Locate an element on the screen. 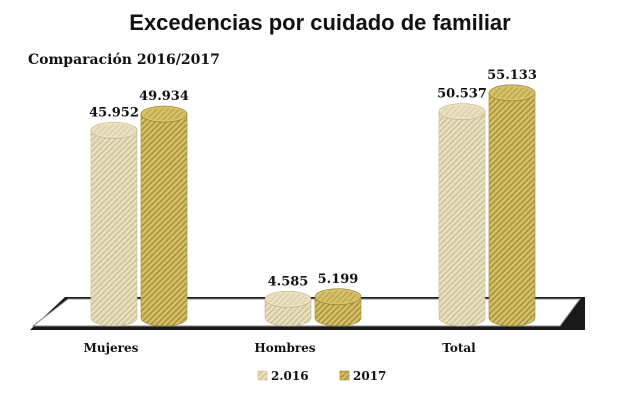  data-label-hombres-2016: 4.585 is located at coordinates (288, 281).